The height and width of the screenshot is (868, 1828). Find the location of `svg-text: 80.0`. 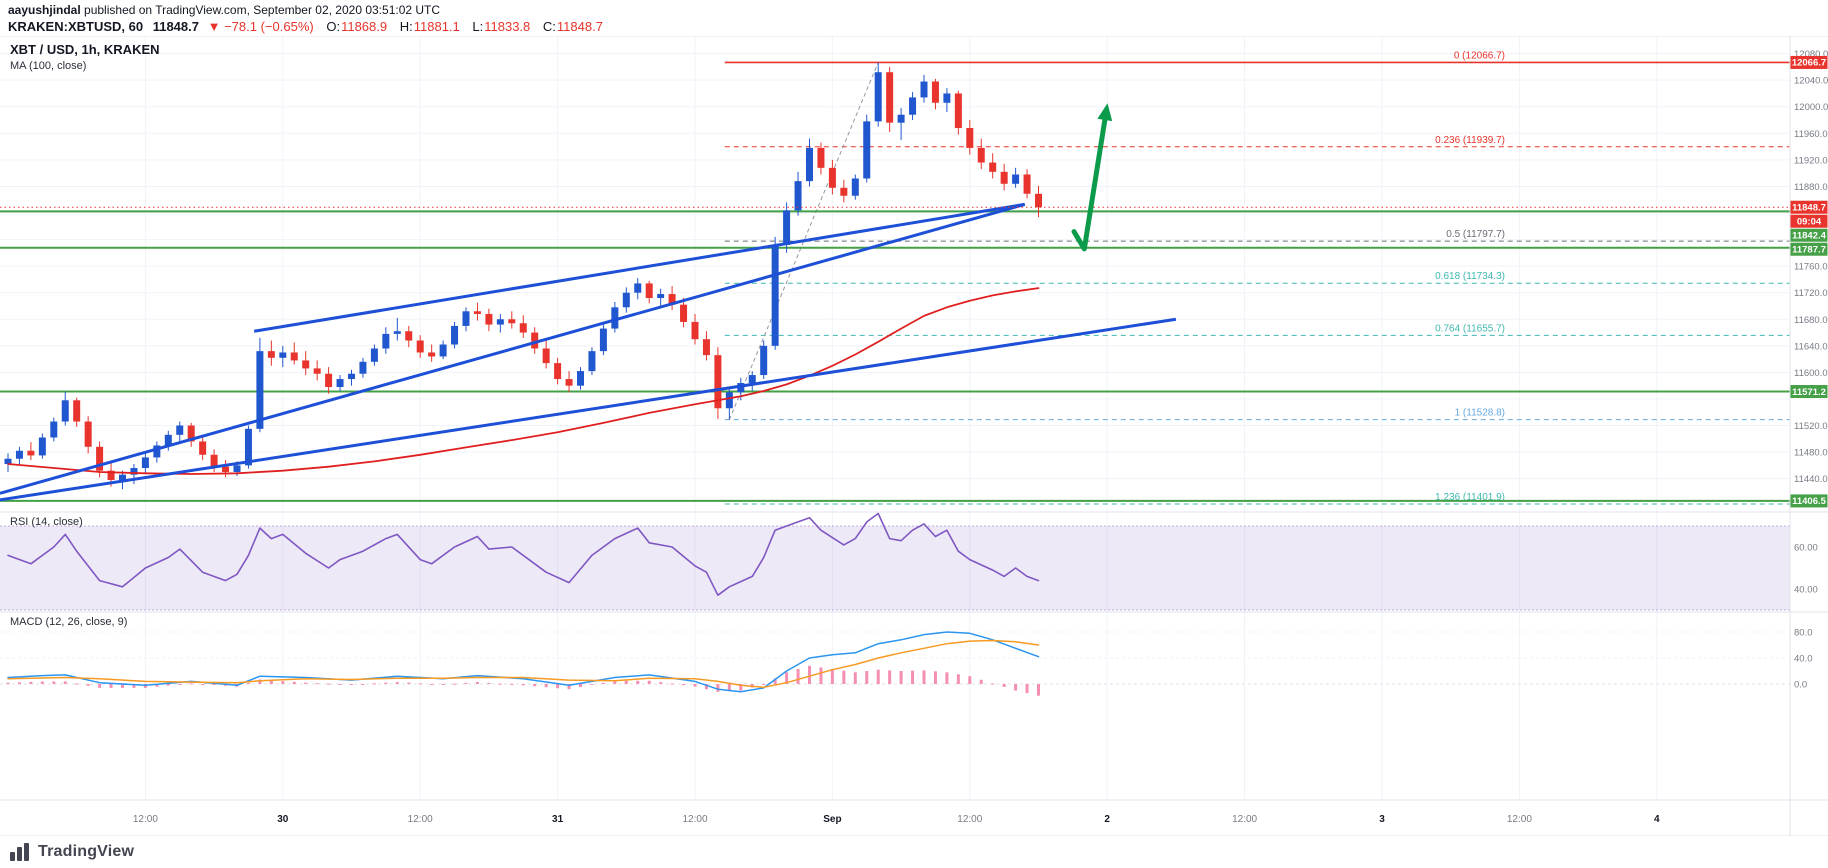

svg-text: 80.0 is located at coordinates (1803, 633).